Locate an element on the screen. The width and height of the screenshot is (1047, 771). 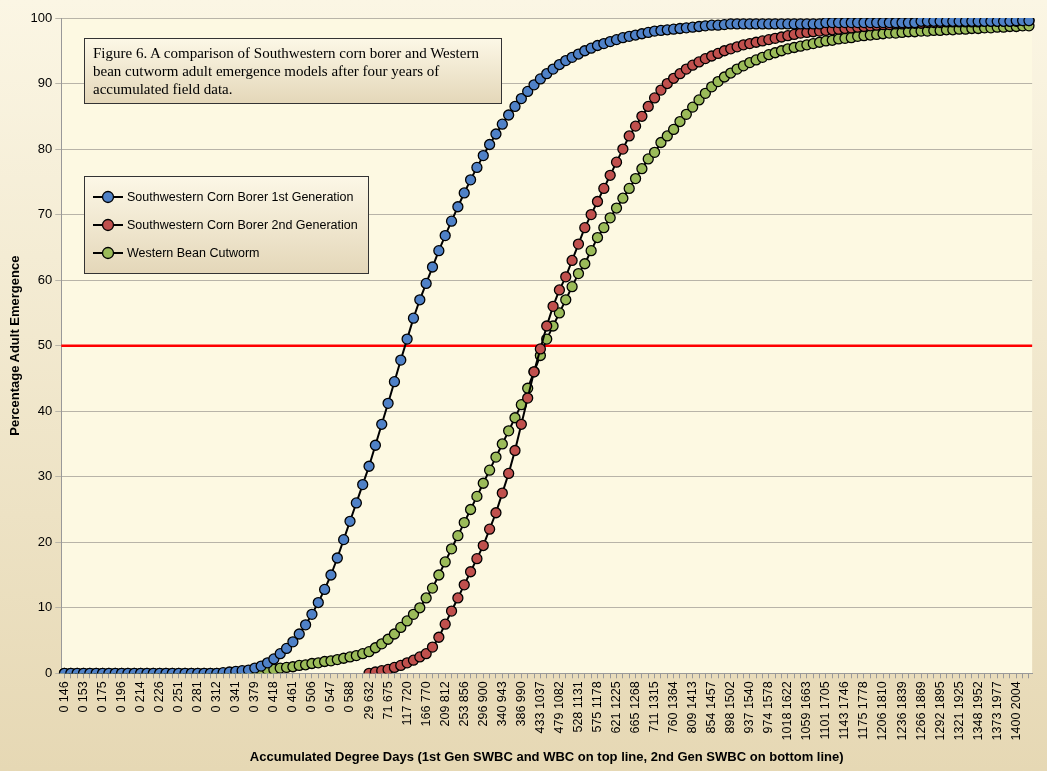
y-tick-label: 10 is located at coordinates (45, 607).